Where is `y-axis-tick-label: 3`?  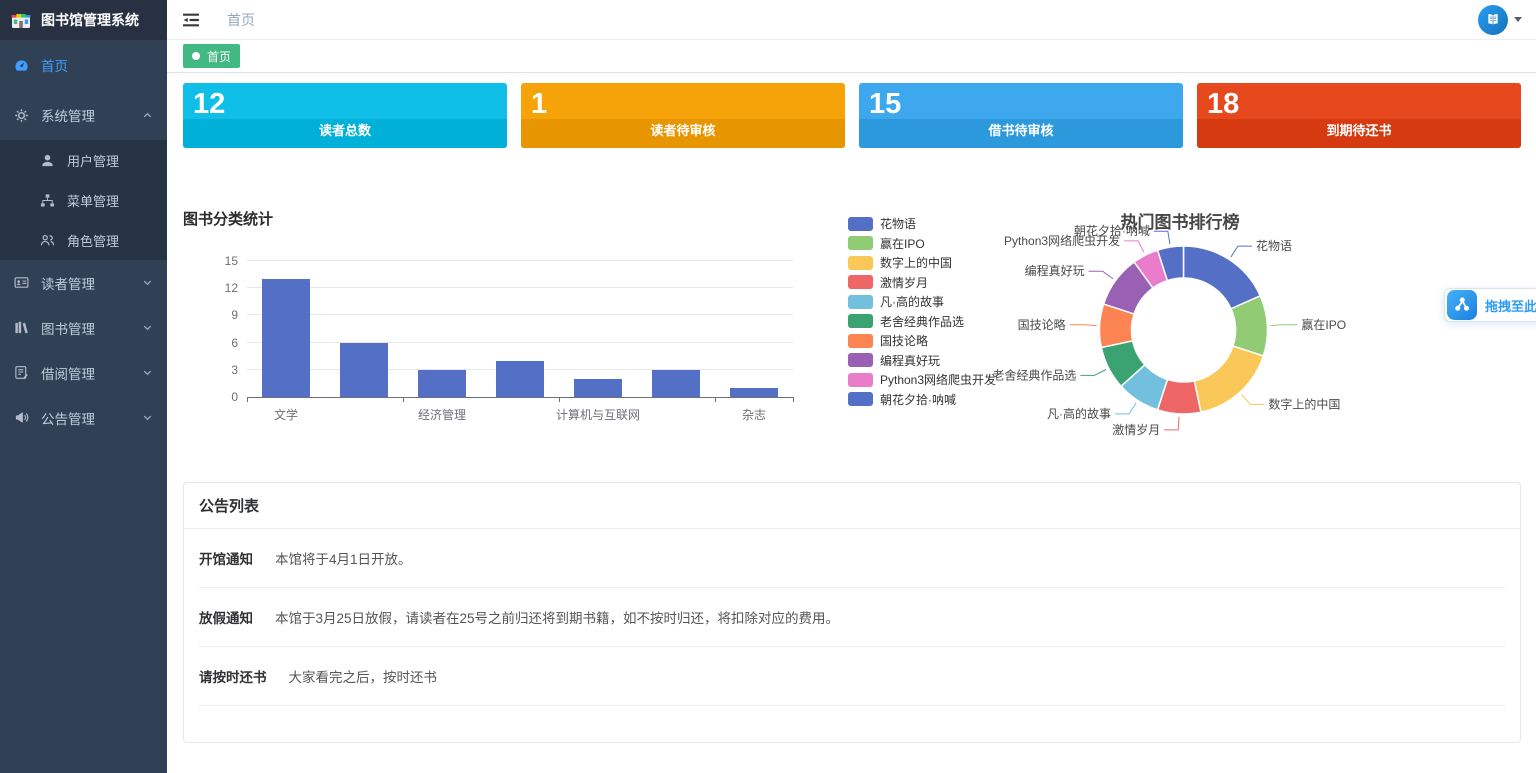 y-axis-tick-label: 3 is located at coordinates (234, 369).